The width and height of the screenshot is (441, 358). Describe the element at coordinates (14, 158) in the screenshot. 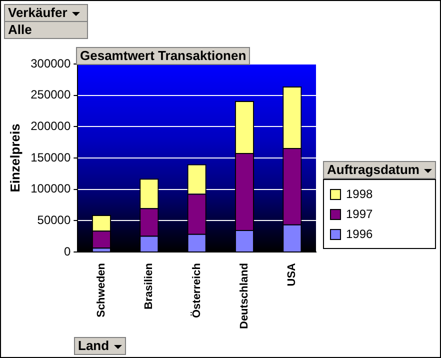

I see `y-axis-title: Einzelpreis` at that location.